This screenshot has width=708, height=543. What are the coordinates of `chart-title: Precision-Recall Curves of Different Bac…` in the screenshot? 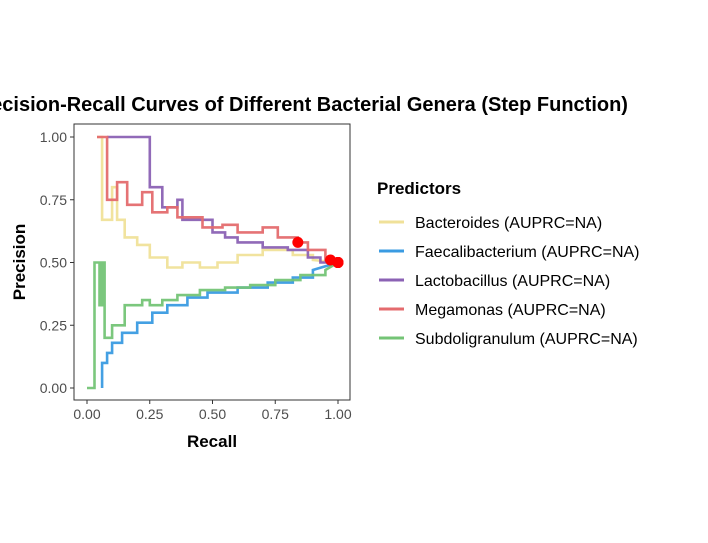 It's located at (314, 105).